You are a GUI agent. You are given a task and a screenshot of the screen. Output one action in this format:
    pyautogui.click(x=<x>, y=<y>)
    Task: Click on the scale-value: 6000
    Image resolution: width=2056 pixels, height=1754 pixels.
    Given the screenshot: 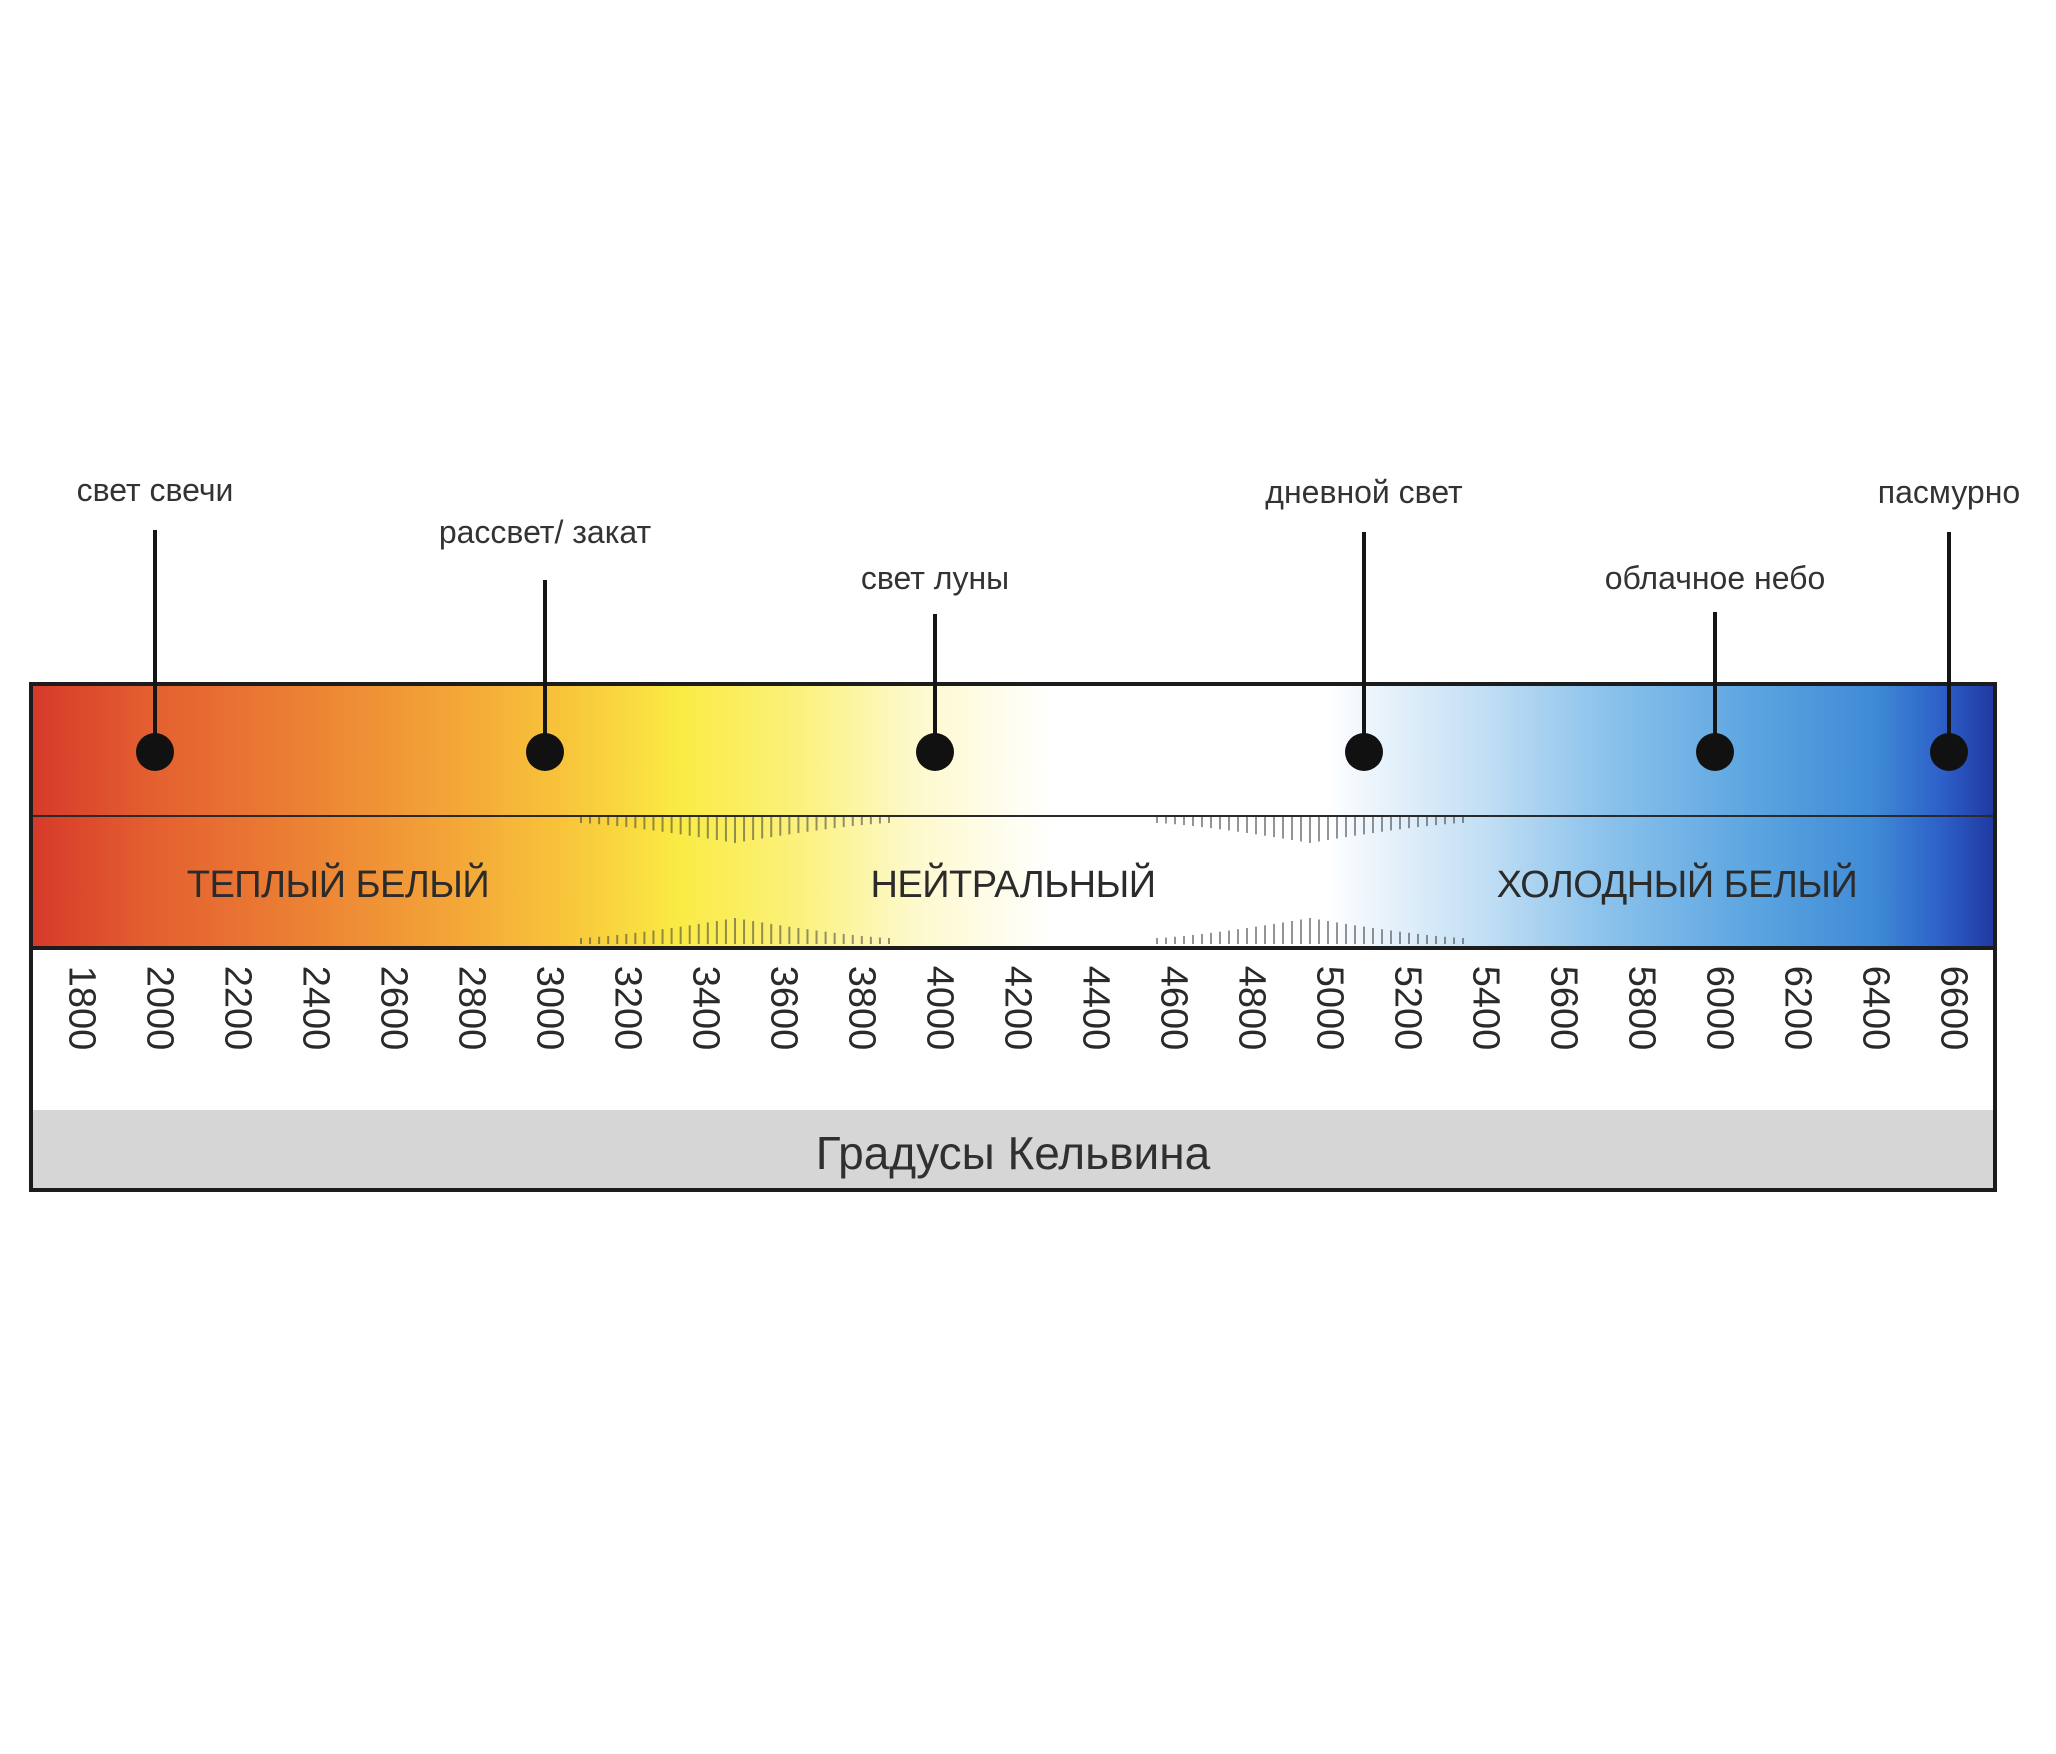 What is the action you would take?
    pyautogui.click(x=1719, y=1008)
    